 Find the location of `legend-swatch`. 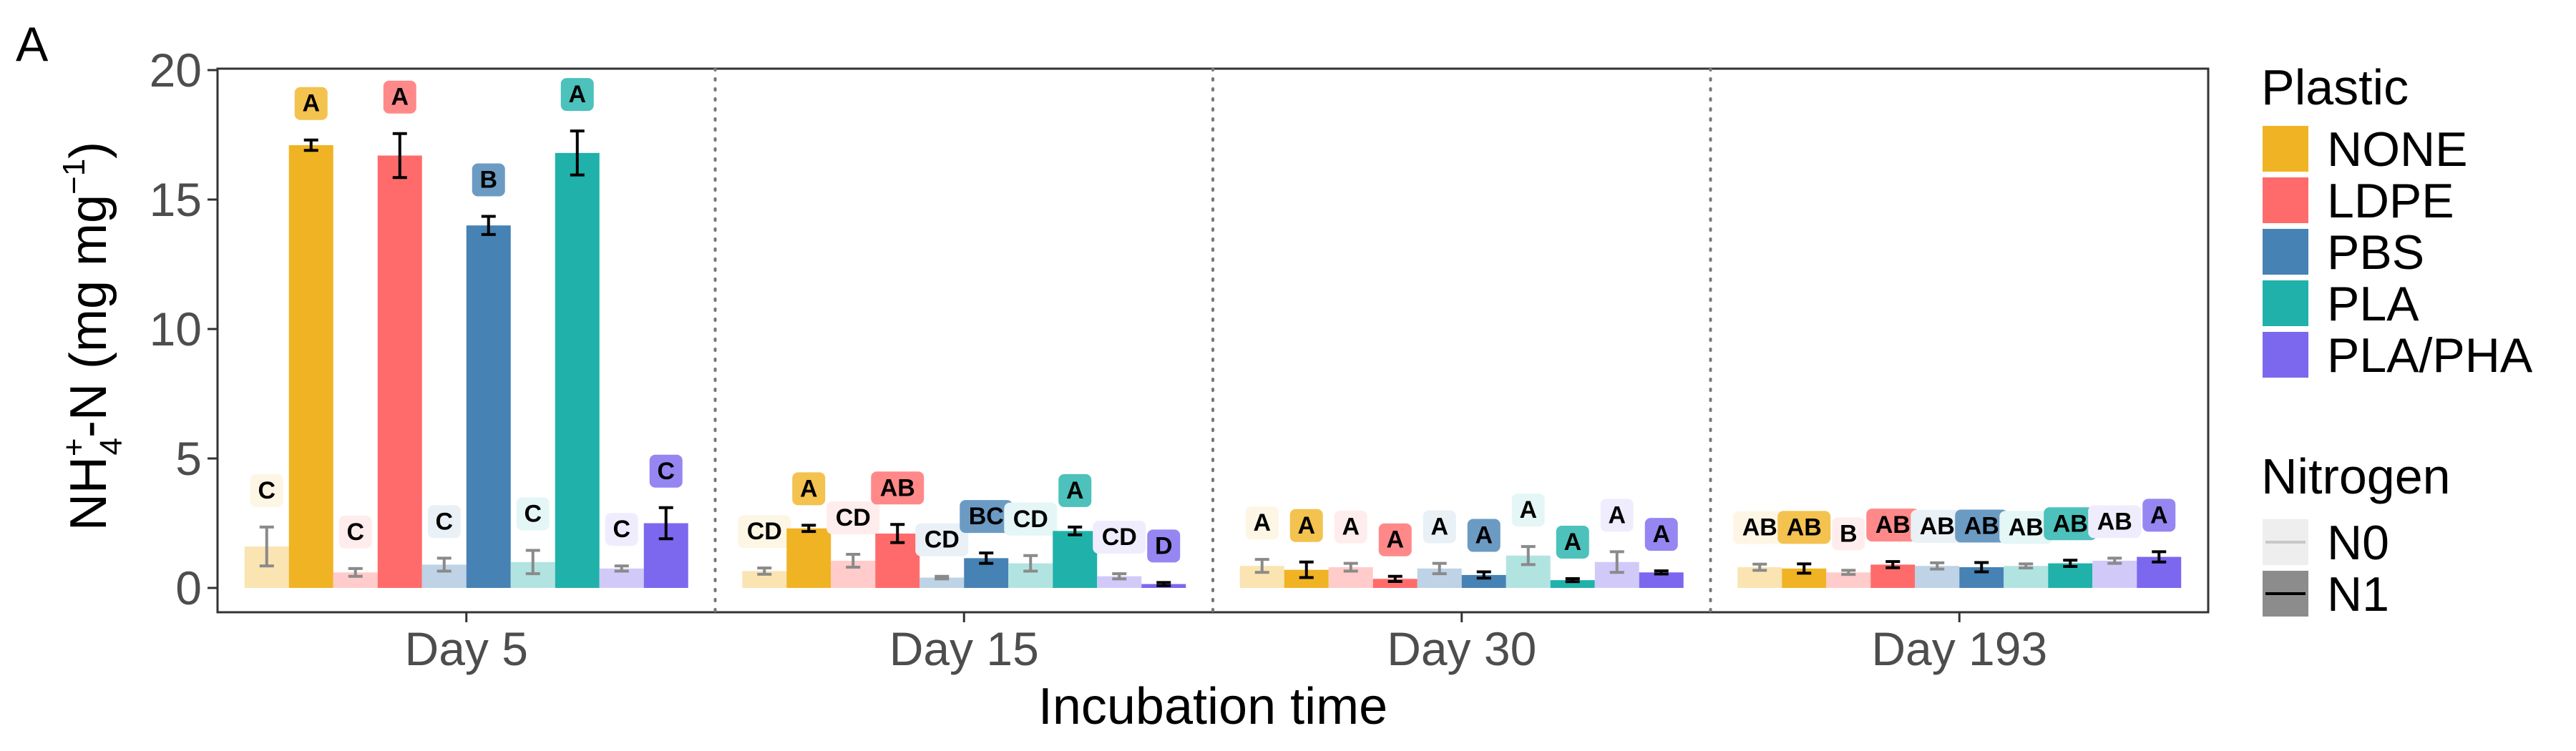

legend-swatch is located at coordinates (2285, 149).